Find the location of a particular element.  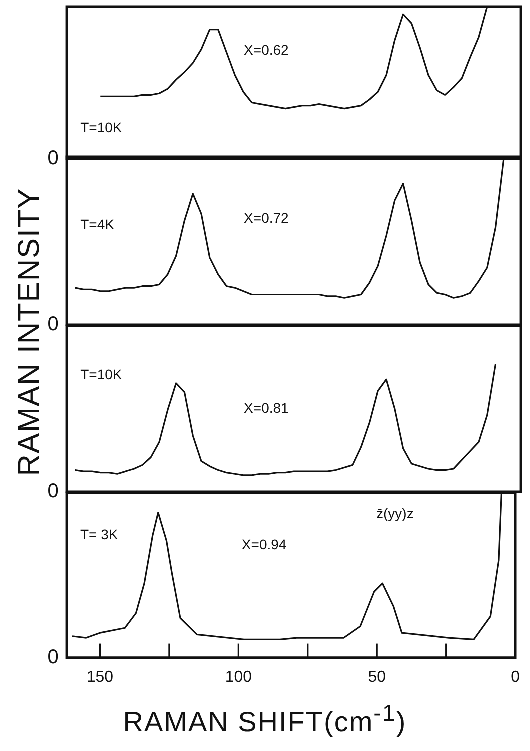

annotation: z̄(yy)z is located at coordinates (395, 513).